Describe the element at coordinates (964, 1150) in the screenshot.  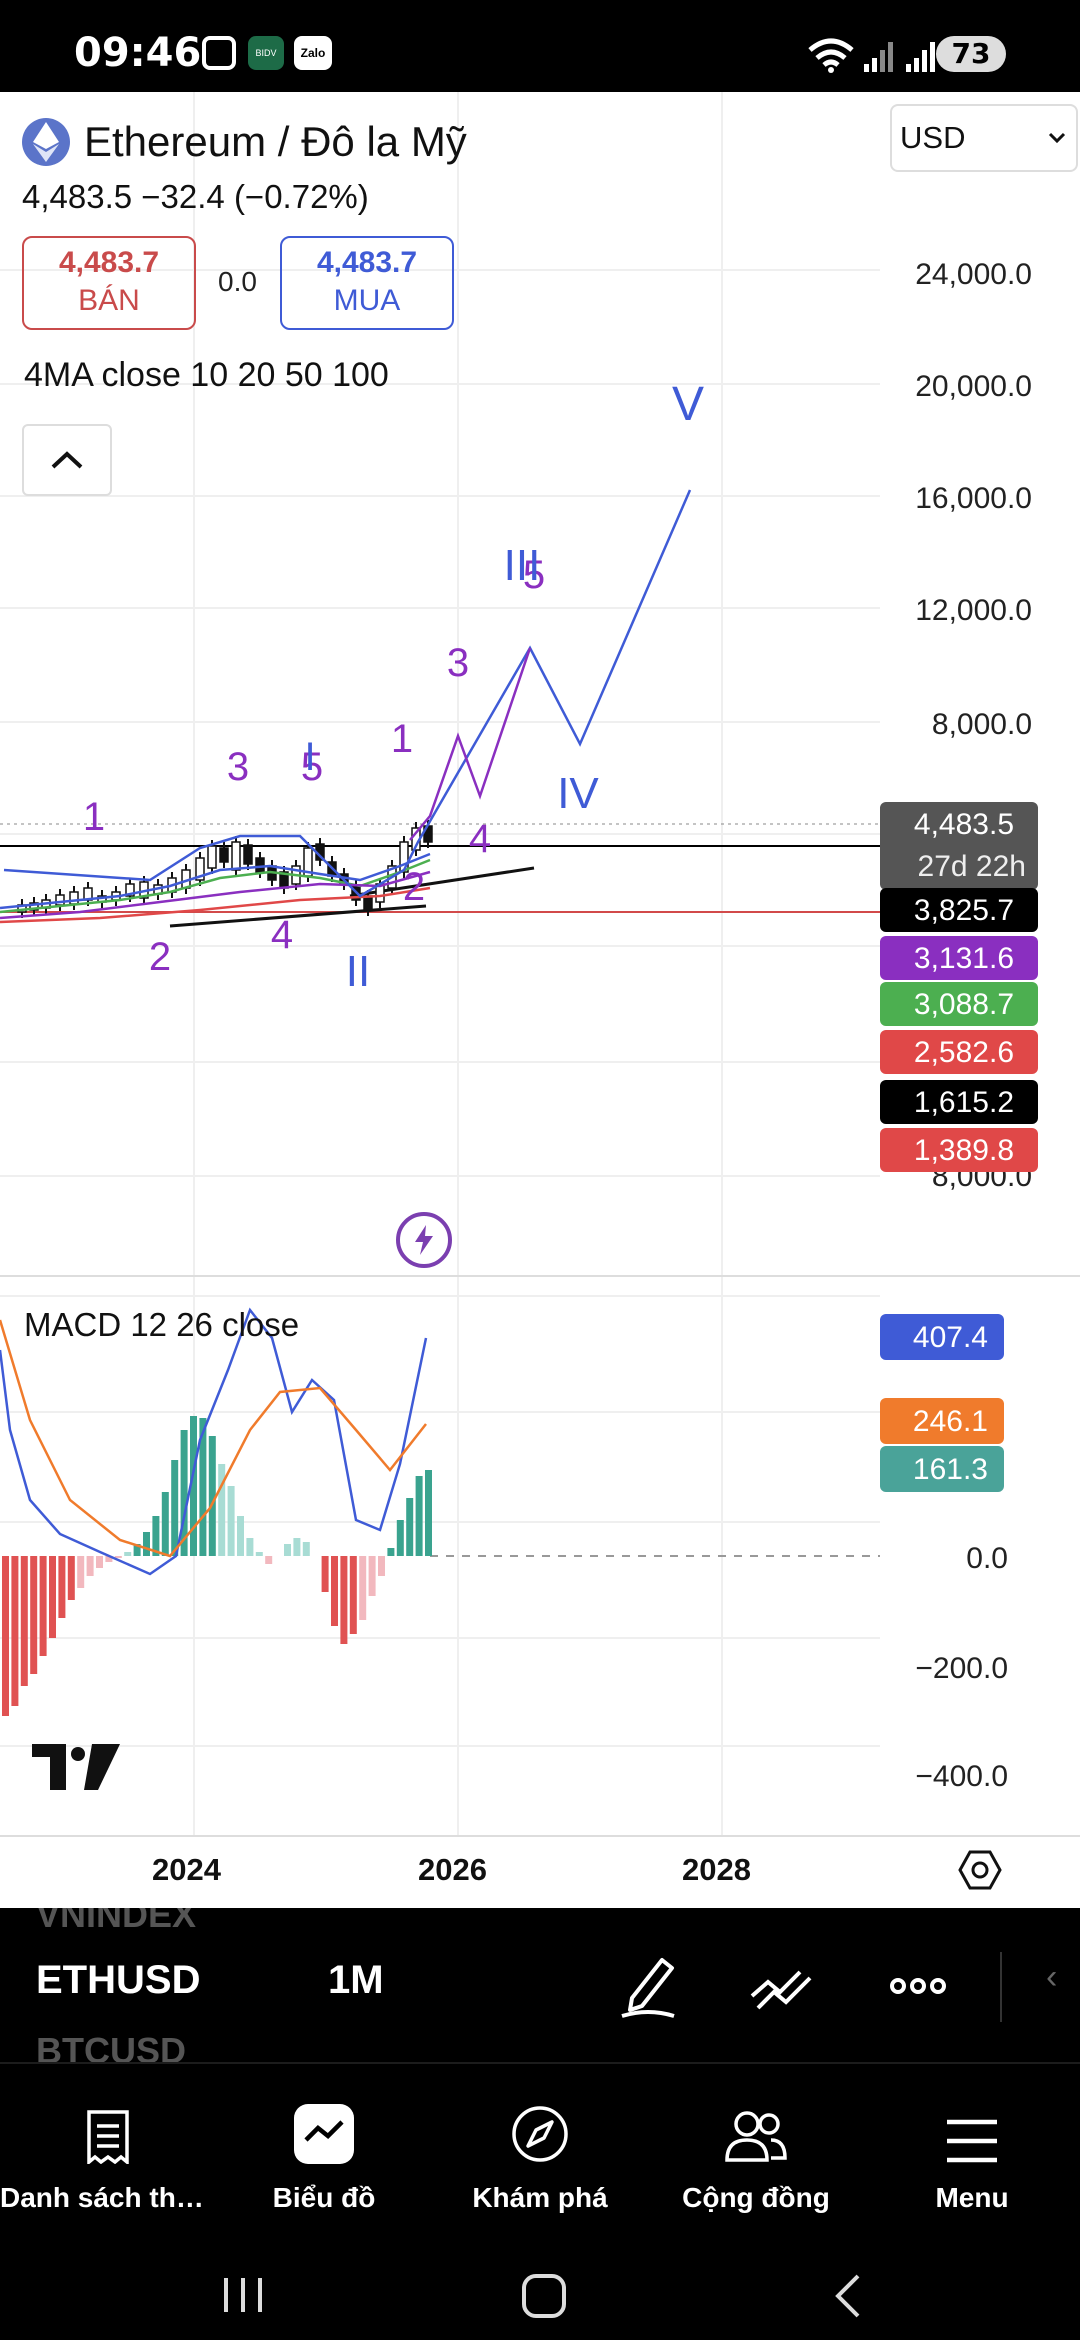
I see `price-tag-label: 1,389.8` at that location.